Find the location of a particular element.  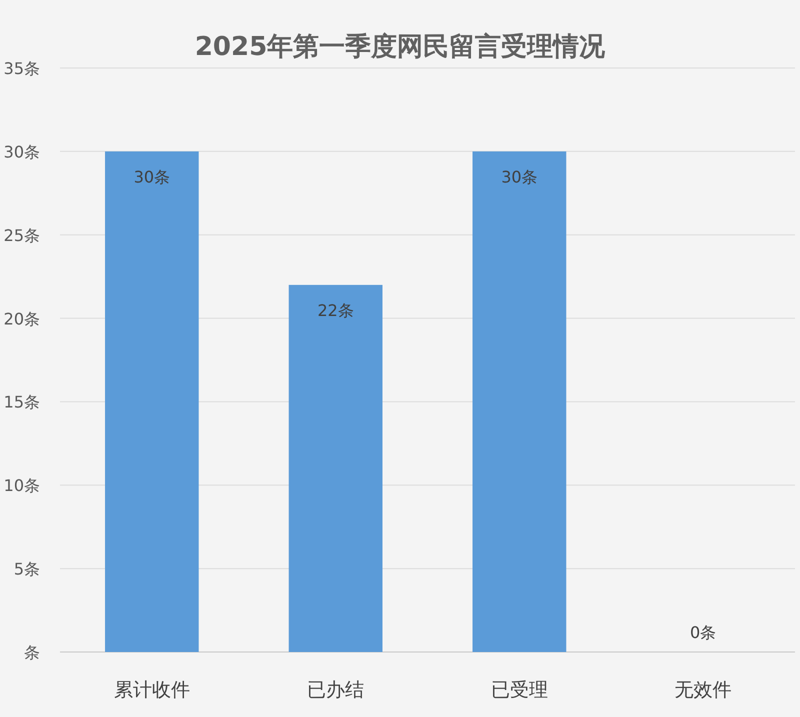

y-tick-label: 15条 is located at coordinates (22, 402).